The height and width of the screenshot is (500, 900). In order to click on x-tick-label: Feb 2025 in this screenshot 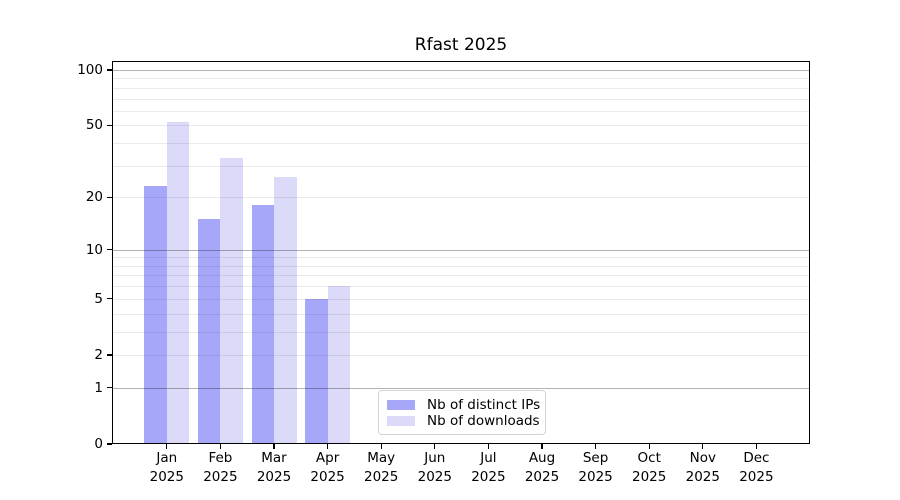, I will do `click(220, 467)`.